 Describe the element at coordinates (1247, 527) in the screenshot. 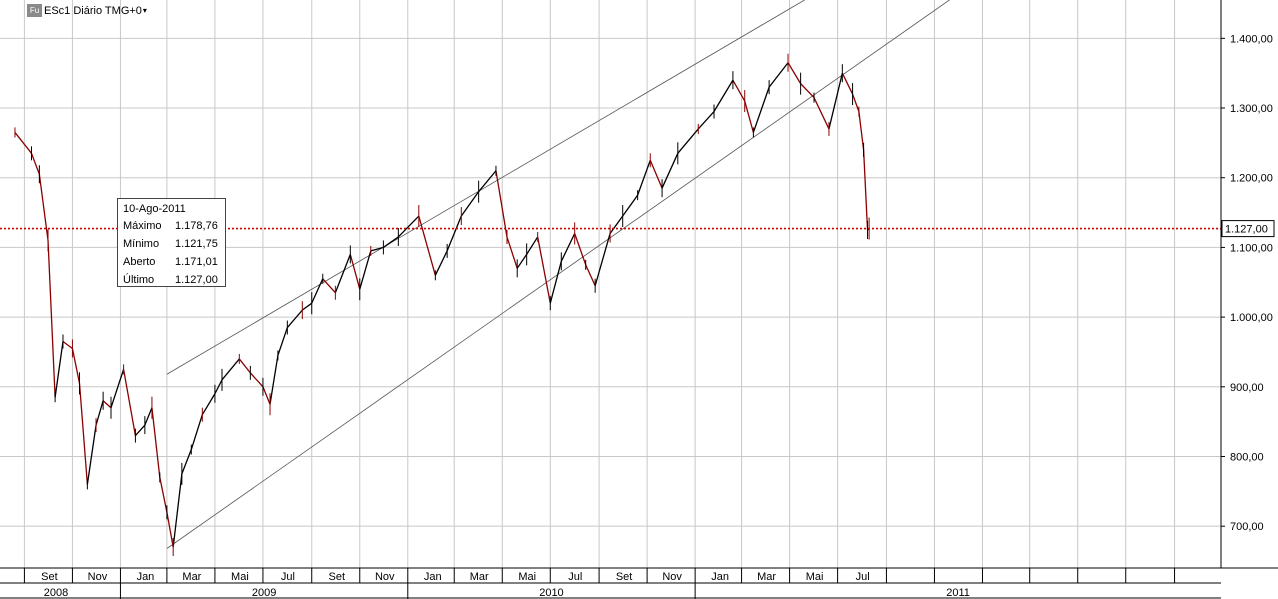

I see `y-tick-label: 700,00` at that location.